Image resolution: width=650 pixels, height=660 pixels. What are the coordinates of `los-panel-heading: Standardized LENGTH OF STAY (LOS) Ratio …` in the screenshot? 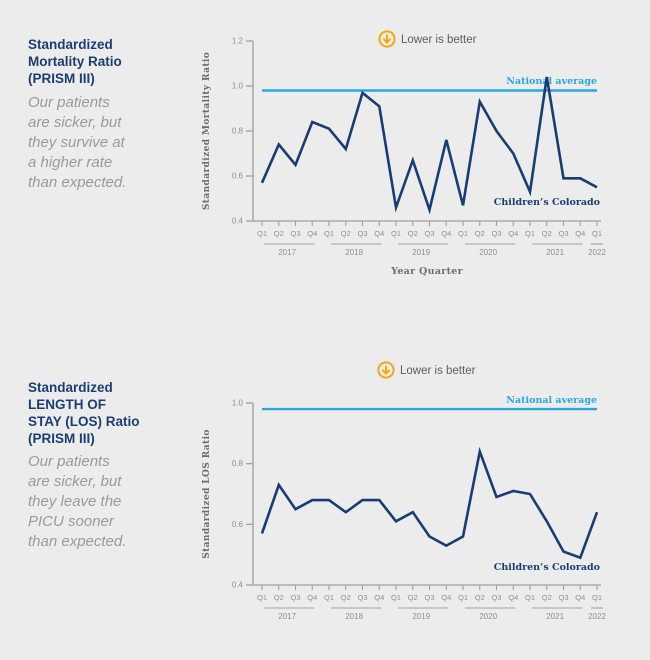 It's located at (84, 413).